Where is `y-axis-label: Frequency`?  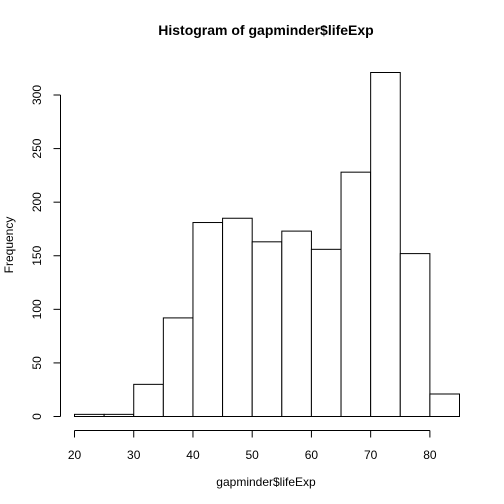
y-axis-label: Frequency is located at coordinates (9, 245).